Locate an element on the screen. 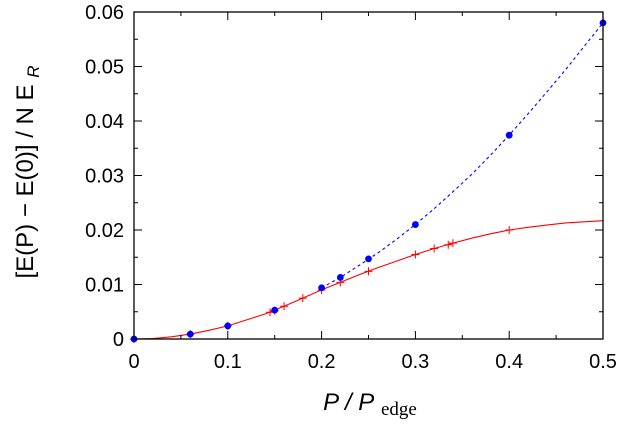 Image resolution: width=625 pixels, height=425 pixels. y-tick-label: 0.03 is located at coordinates (104, 177).